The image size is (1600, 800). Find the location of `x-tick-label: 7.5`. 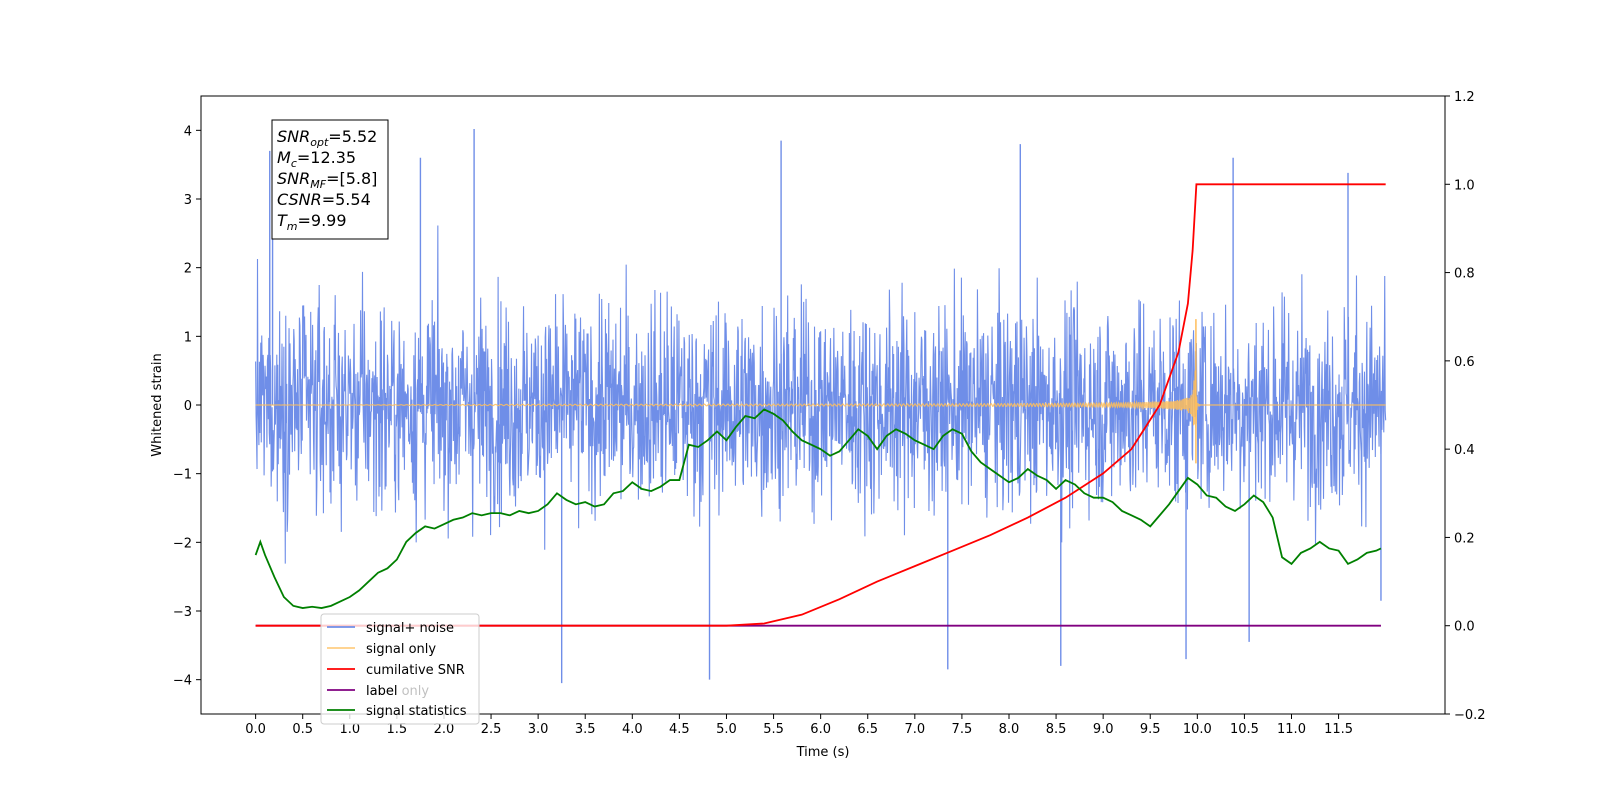

x-tick-label: 7.5 is located at coordinates (962, 729).